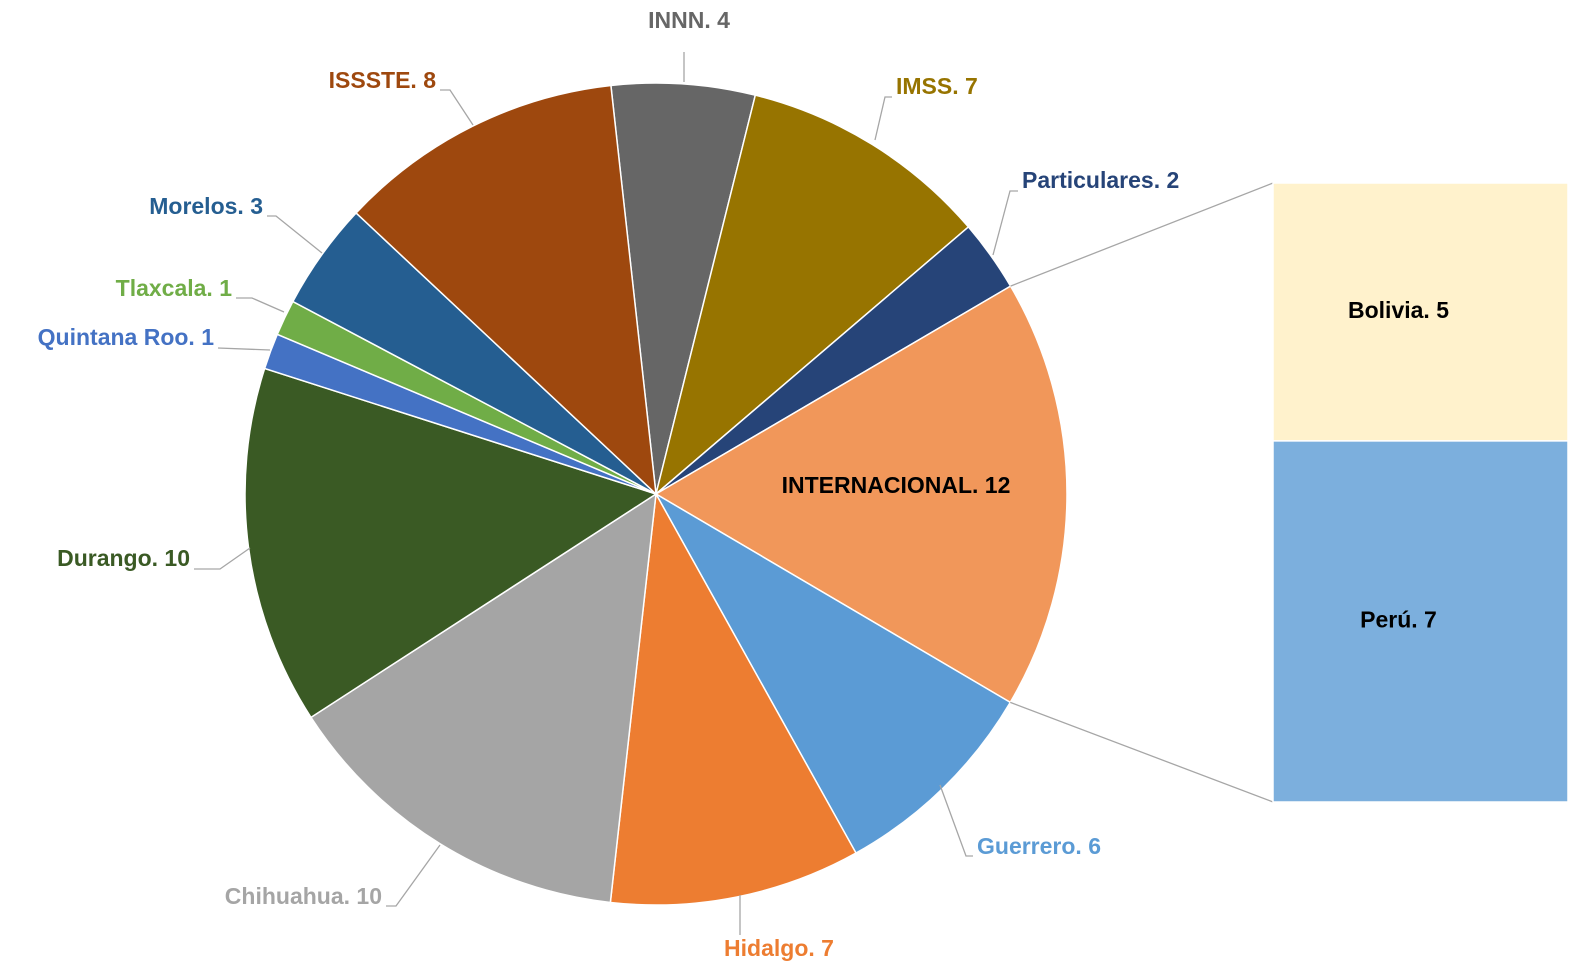 The height and width of the screenshot is (974, 1583). Describe the element at coordinates (1039, 846) in the screenshot. I see `slice-label: Guerrero. 6` at that location.